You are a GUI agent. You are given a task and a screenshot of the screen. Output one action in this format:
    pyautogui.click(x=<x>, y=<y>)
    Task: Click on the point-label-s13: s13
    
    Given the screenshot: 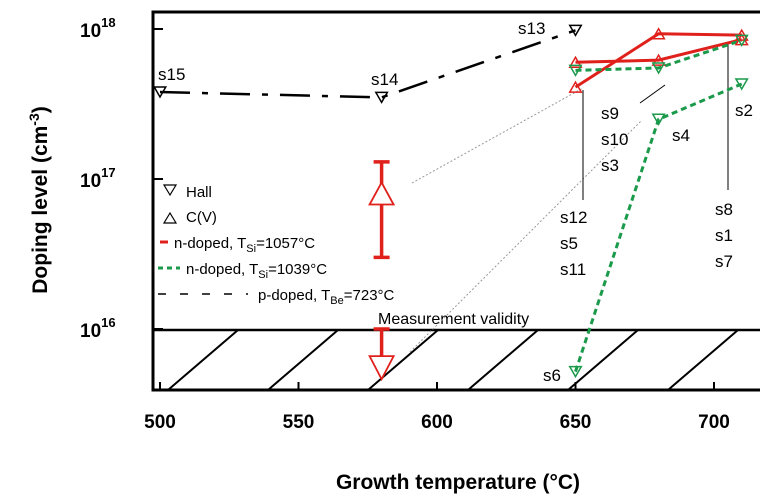 What is the action you would take?
    pyautogui.click(x=531, y=28)
    